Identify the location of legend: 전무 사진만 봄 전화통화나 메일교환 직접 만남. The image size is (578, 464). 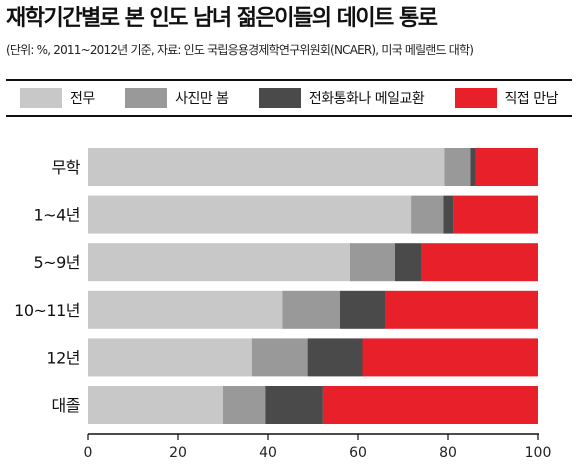
(289, 98).